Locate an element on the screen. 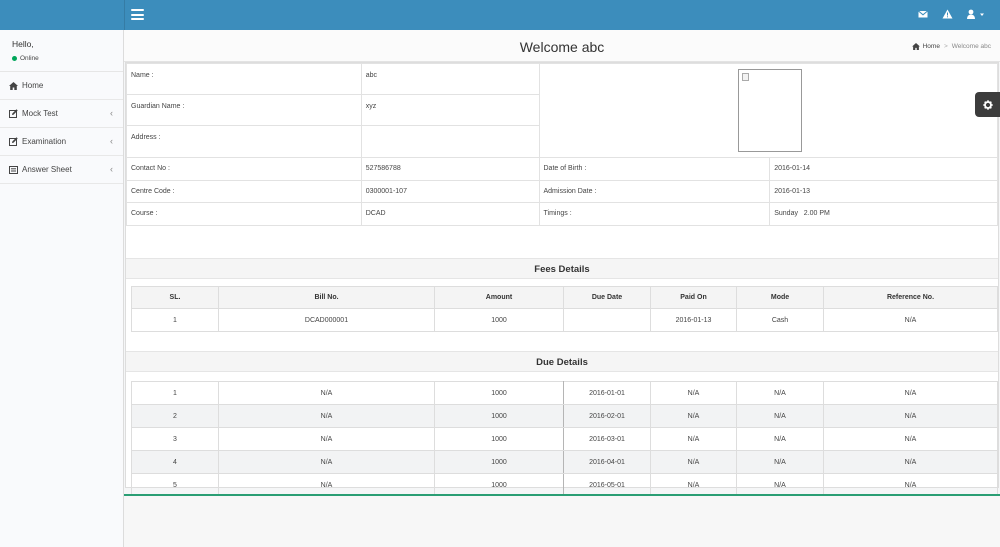 This screenshot has height=547, width=1000. fees-details-title: Fees Details is located at coordinates (562, 268).